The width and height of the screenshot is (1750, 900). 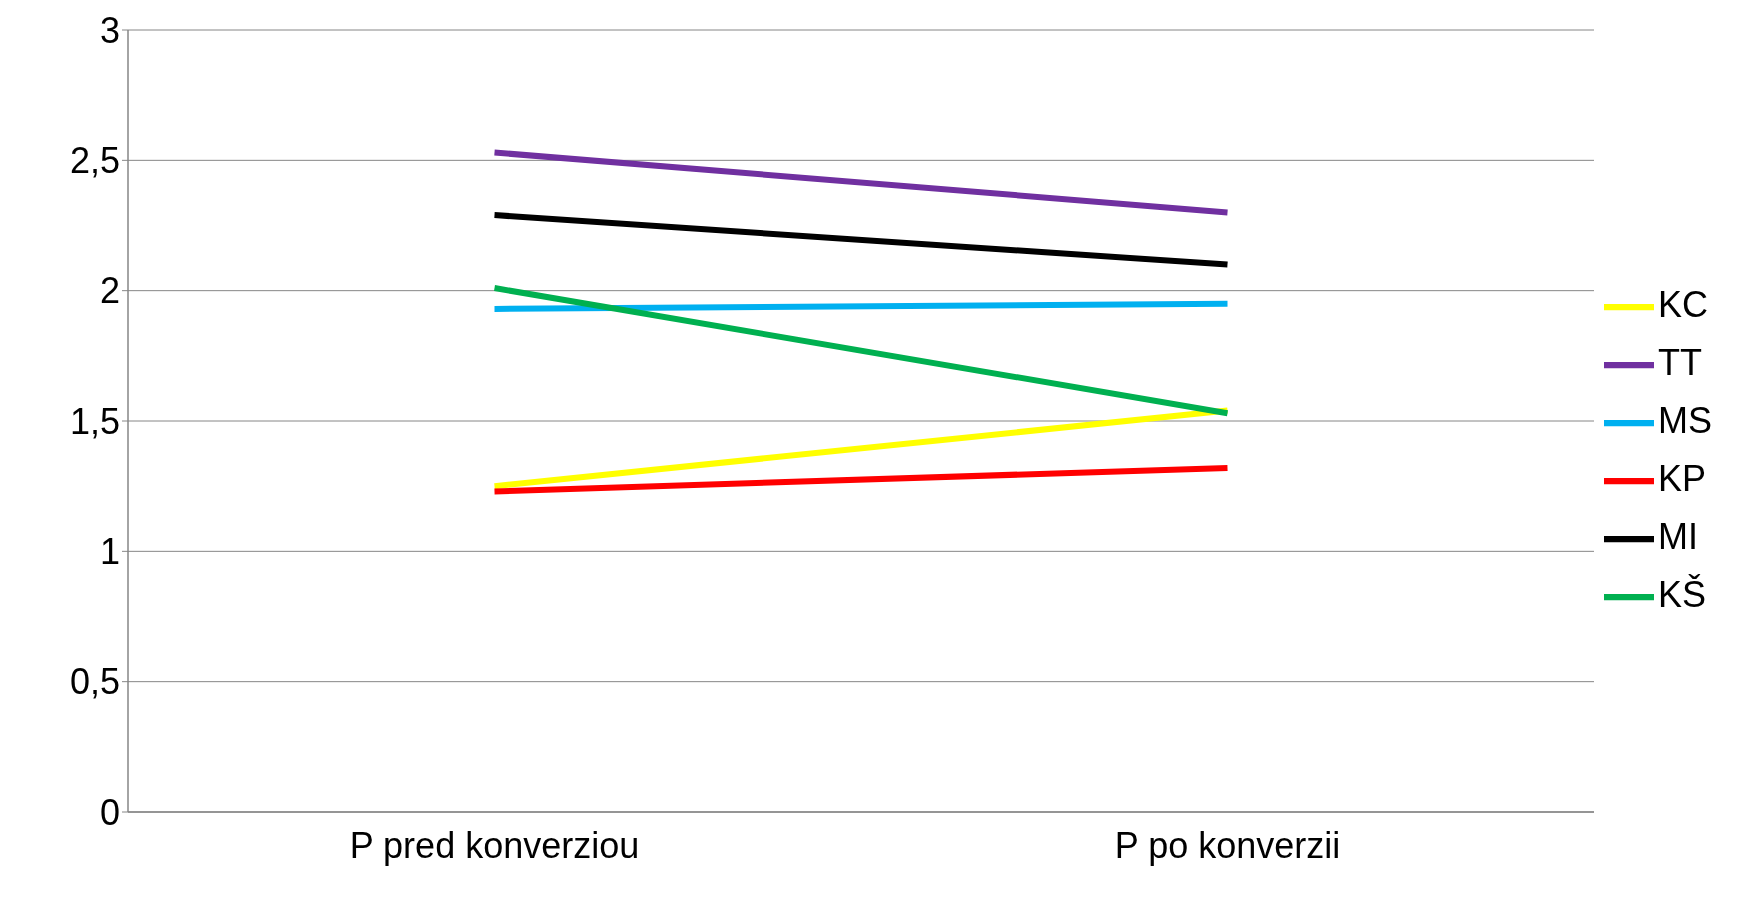 What do you see at coordinates (494, 845) in the screenshot?
I see `x-tick-label: P pred konverziou` at bounding box center [494, 845].